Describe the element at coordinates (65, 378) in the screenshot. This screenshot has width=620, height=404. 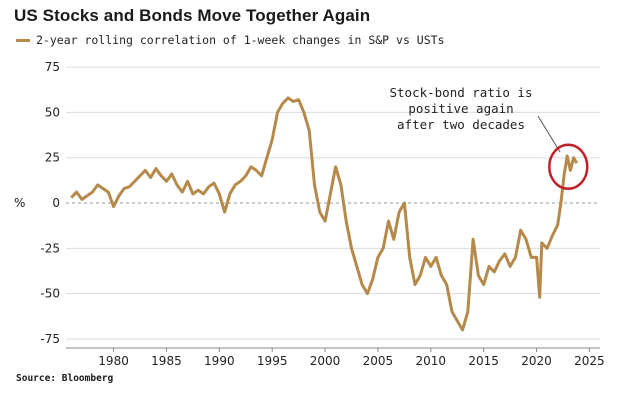
I see `source-note: Source: Bloomberg` at that location.